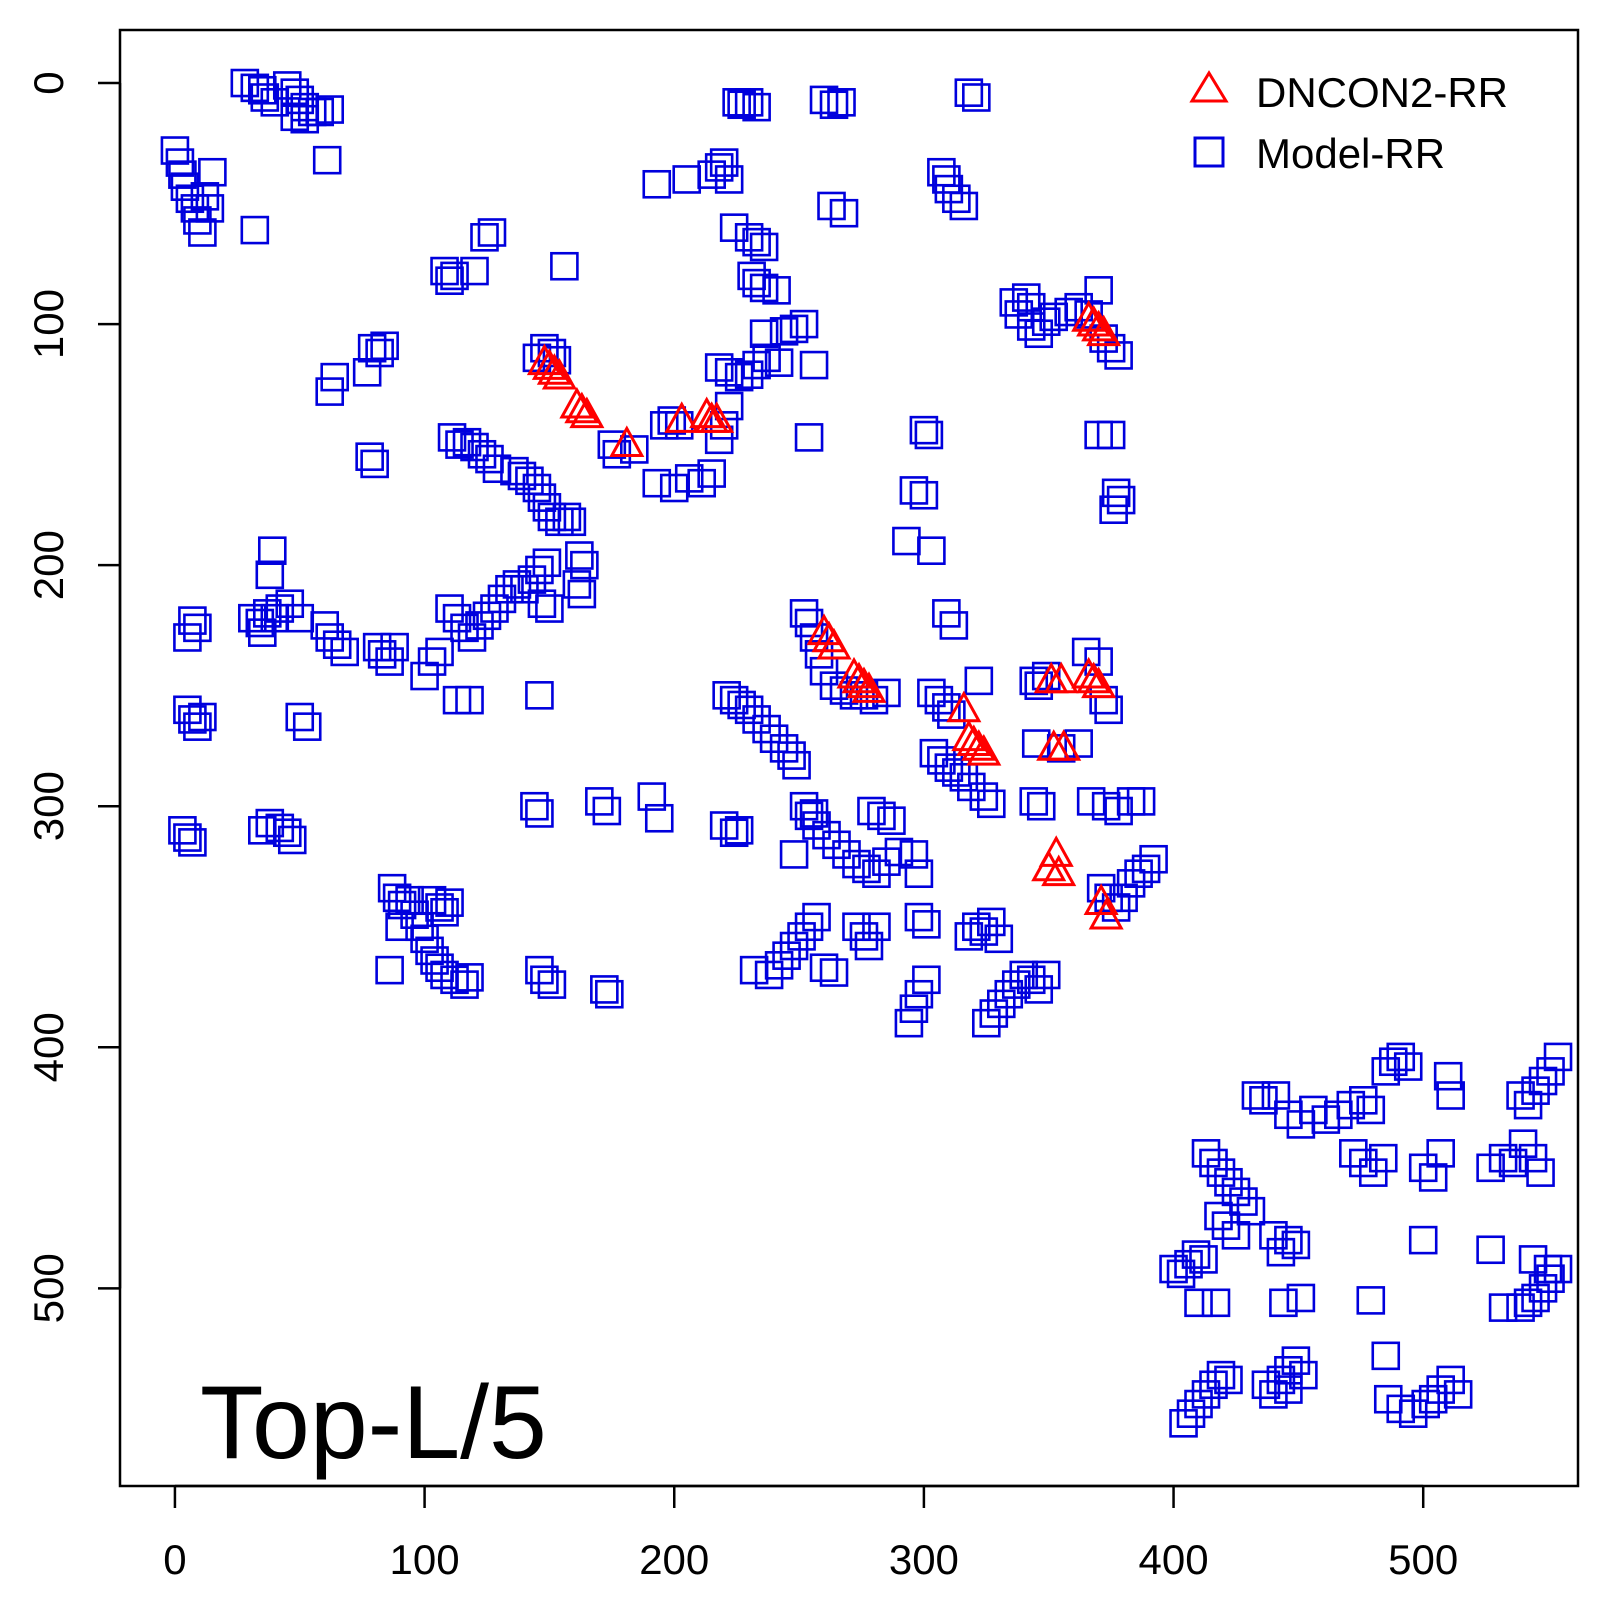 The width and height of the screenshot is (1600, 1600). I want to click on x-tick-label: 200, so click(674, 1559).